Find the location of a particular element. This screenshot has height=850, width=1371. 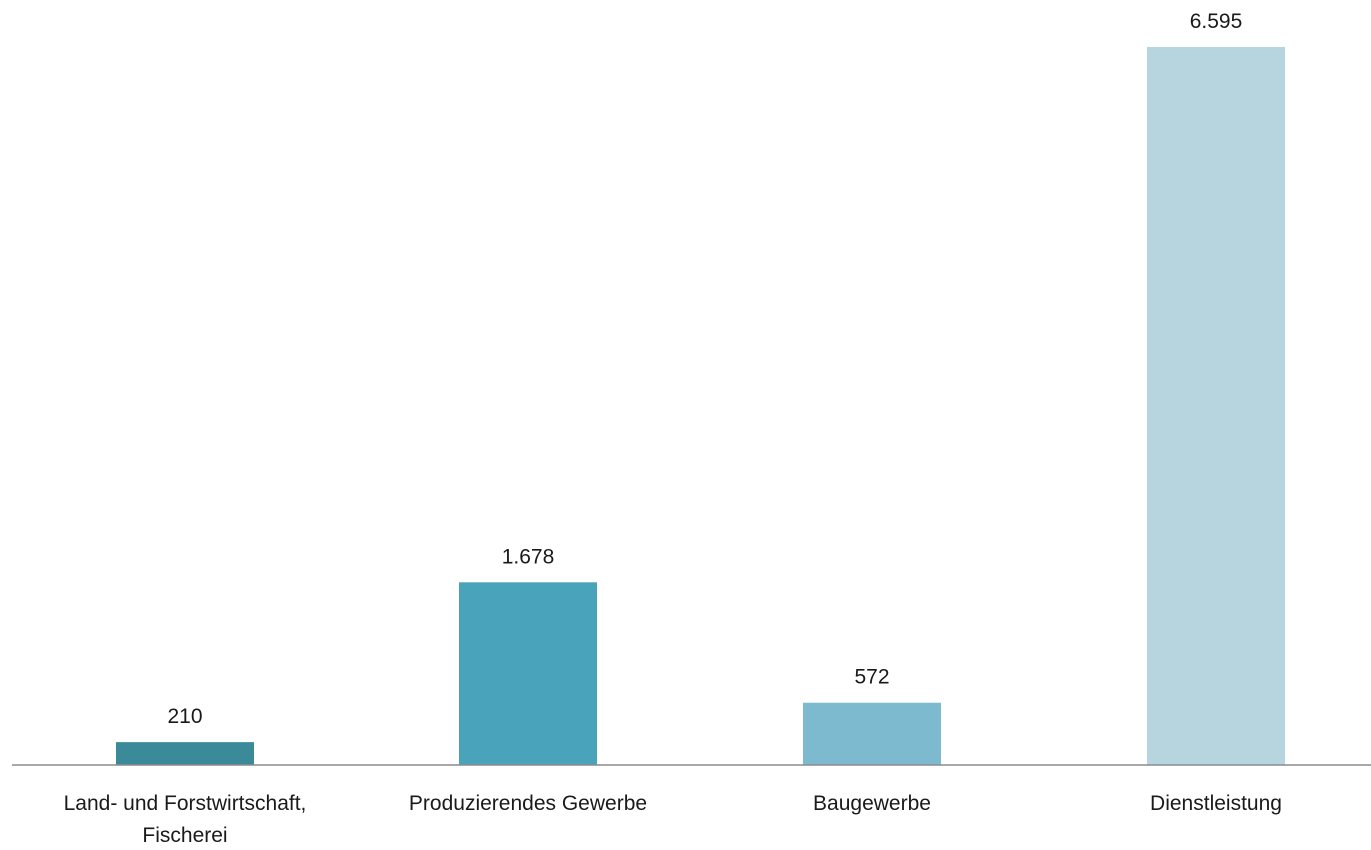

value-label-1: 1.678 is located at coordinates (528, 556).